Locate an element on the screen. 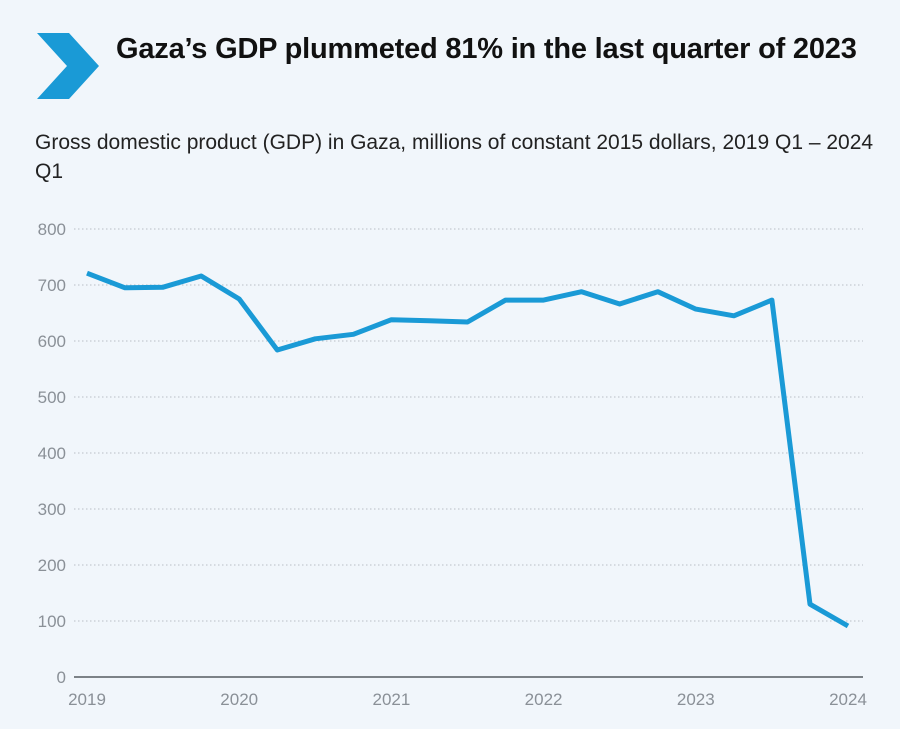 This screenshot has height=729, width=900. y-axis-ticks: 0 100 200 300 400 500 600 700 800 is located at coordinates (52, 453).